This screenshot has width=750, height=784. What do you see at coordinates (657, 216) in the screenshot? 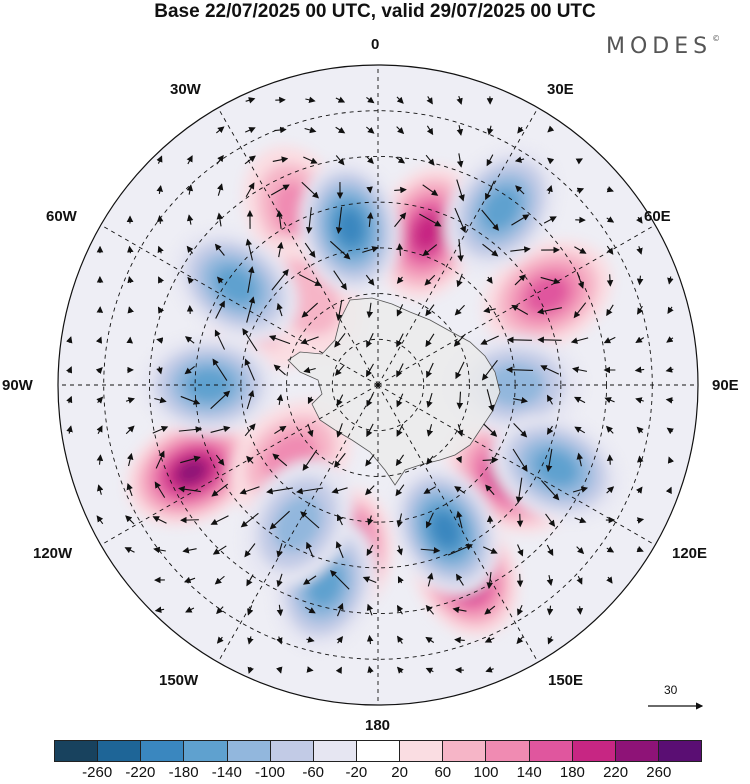
I see `lon-label-60e: 60E` at bounding box center [657, 216].